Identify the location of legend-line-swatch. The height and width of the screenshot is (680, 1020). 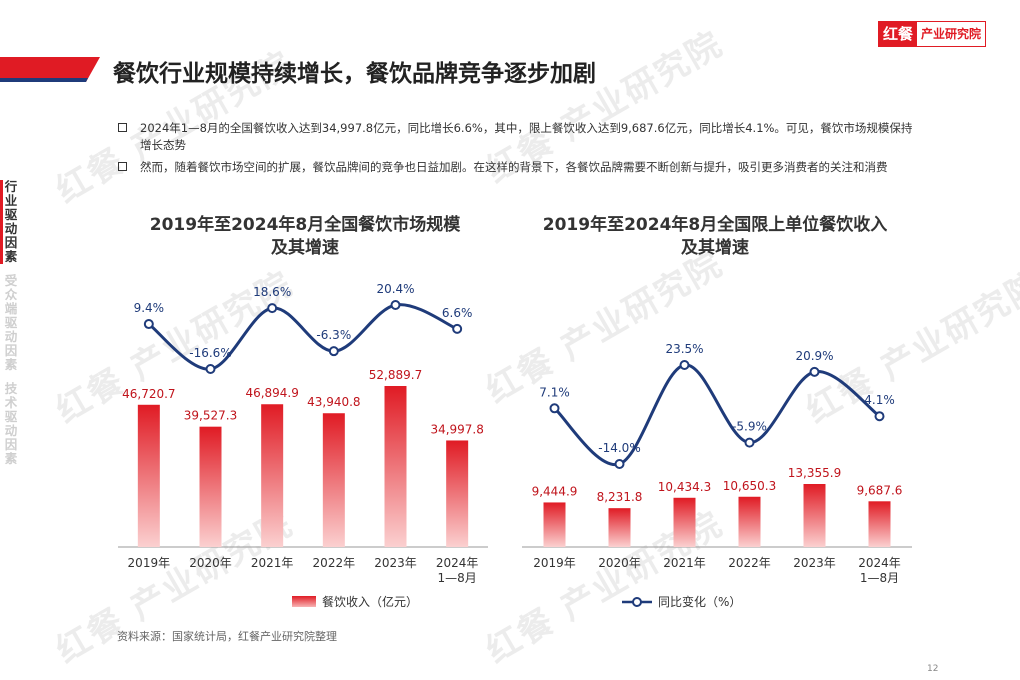
(637, 601).